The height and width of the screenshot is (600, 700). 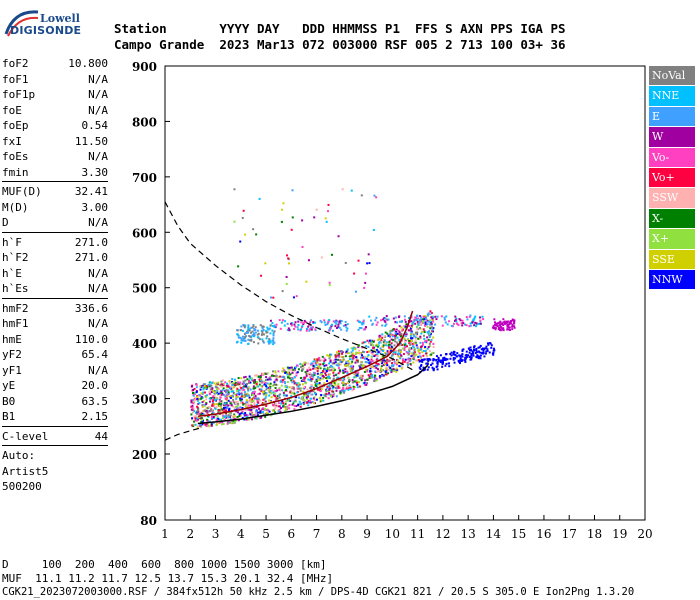 What do you see at coordinates (144, 455) in the screenshot?
I see `y-tick-label: 200` at bounding box center [144, 455].